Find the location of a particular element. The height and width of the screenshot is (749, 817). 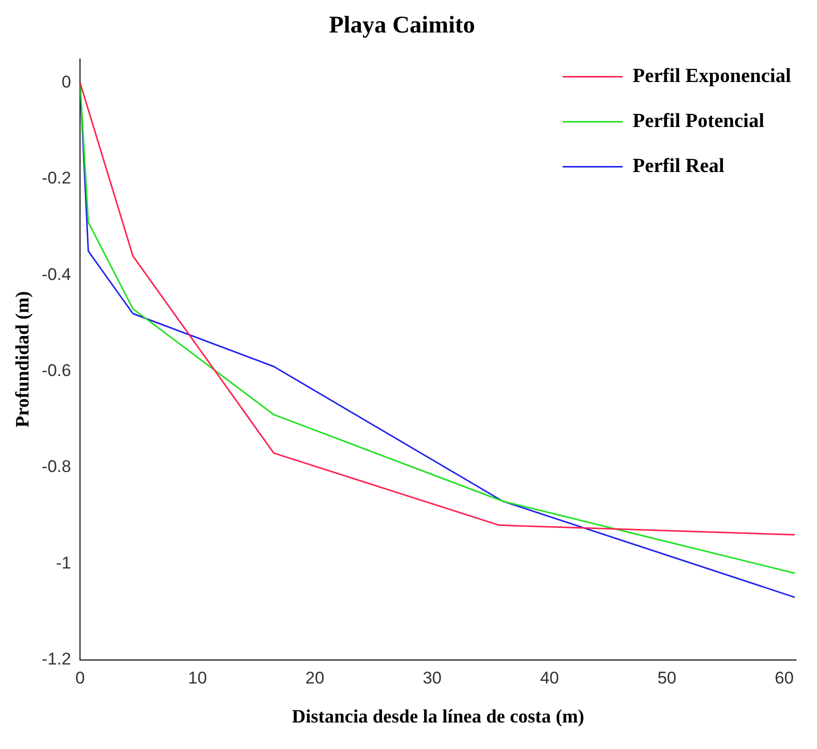

x-tick-label: 40 is located at coordinates (549, 678).